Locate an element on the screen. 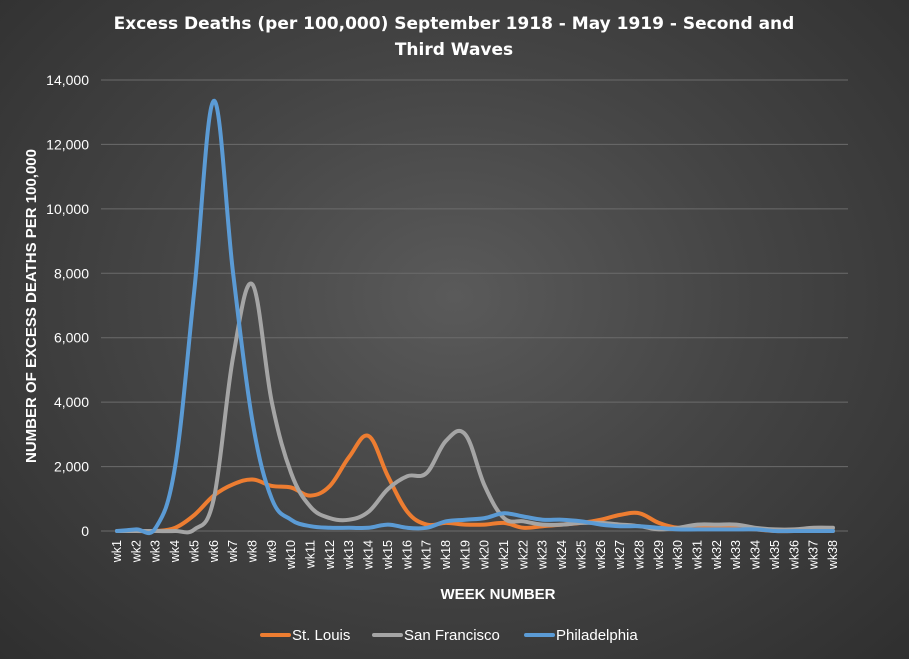  x-tick-label: wk20 is located at coordinates (485, 555).